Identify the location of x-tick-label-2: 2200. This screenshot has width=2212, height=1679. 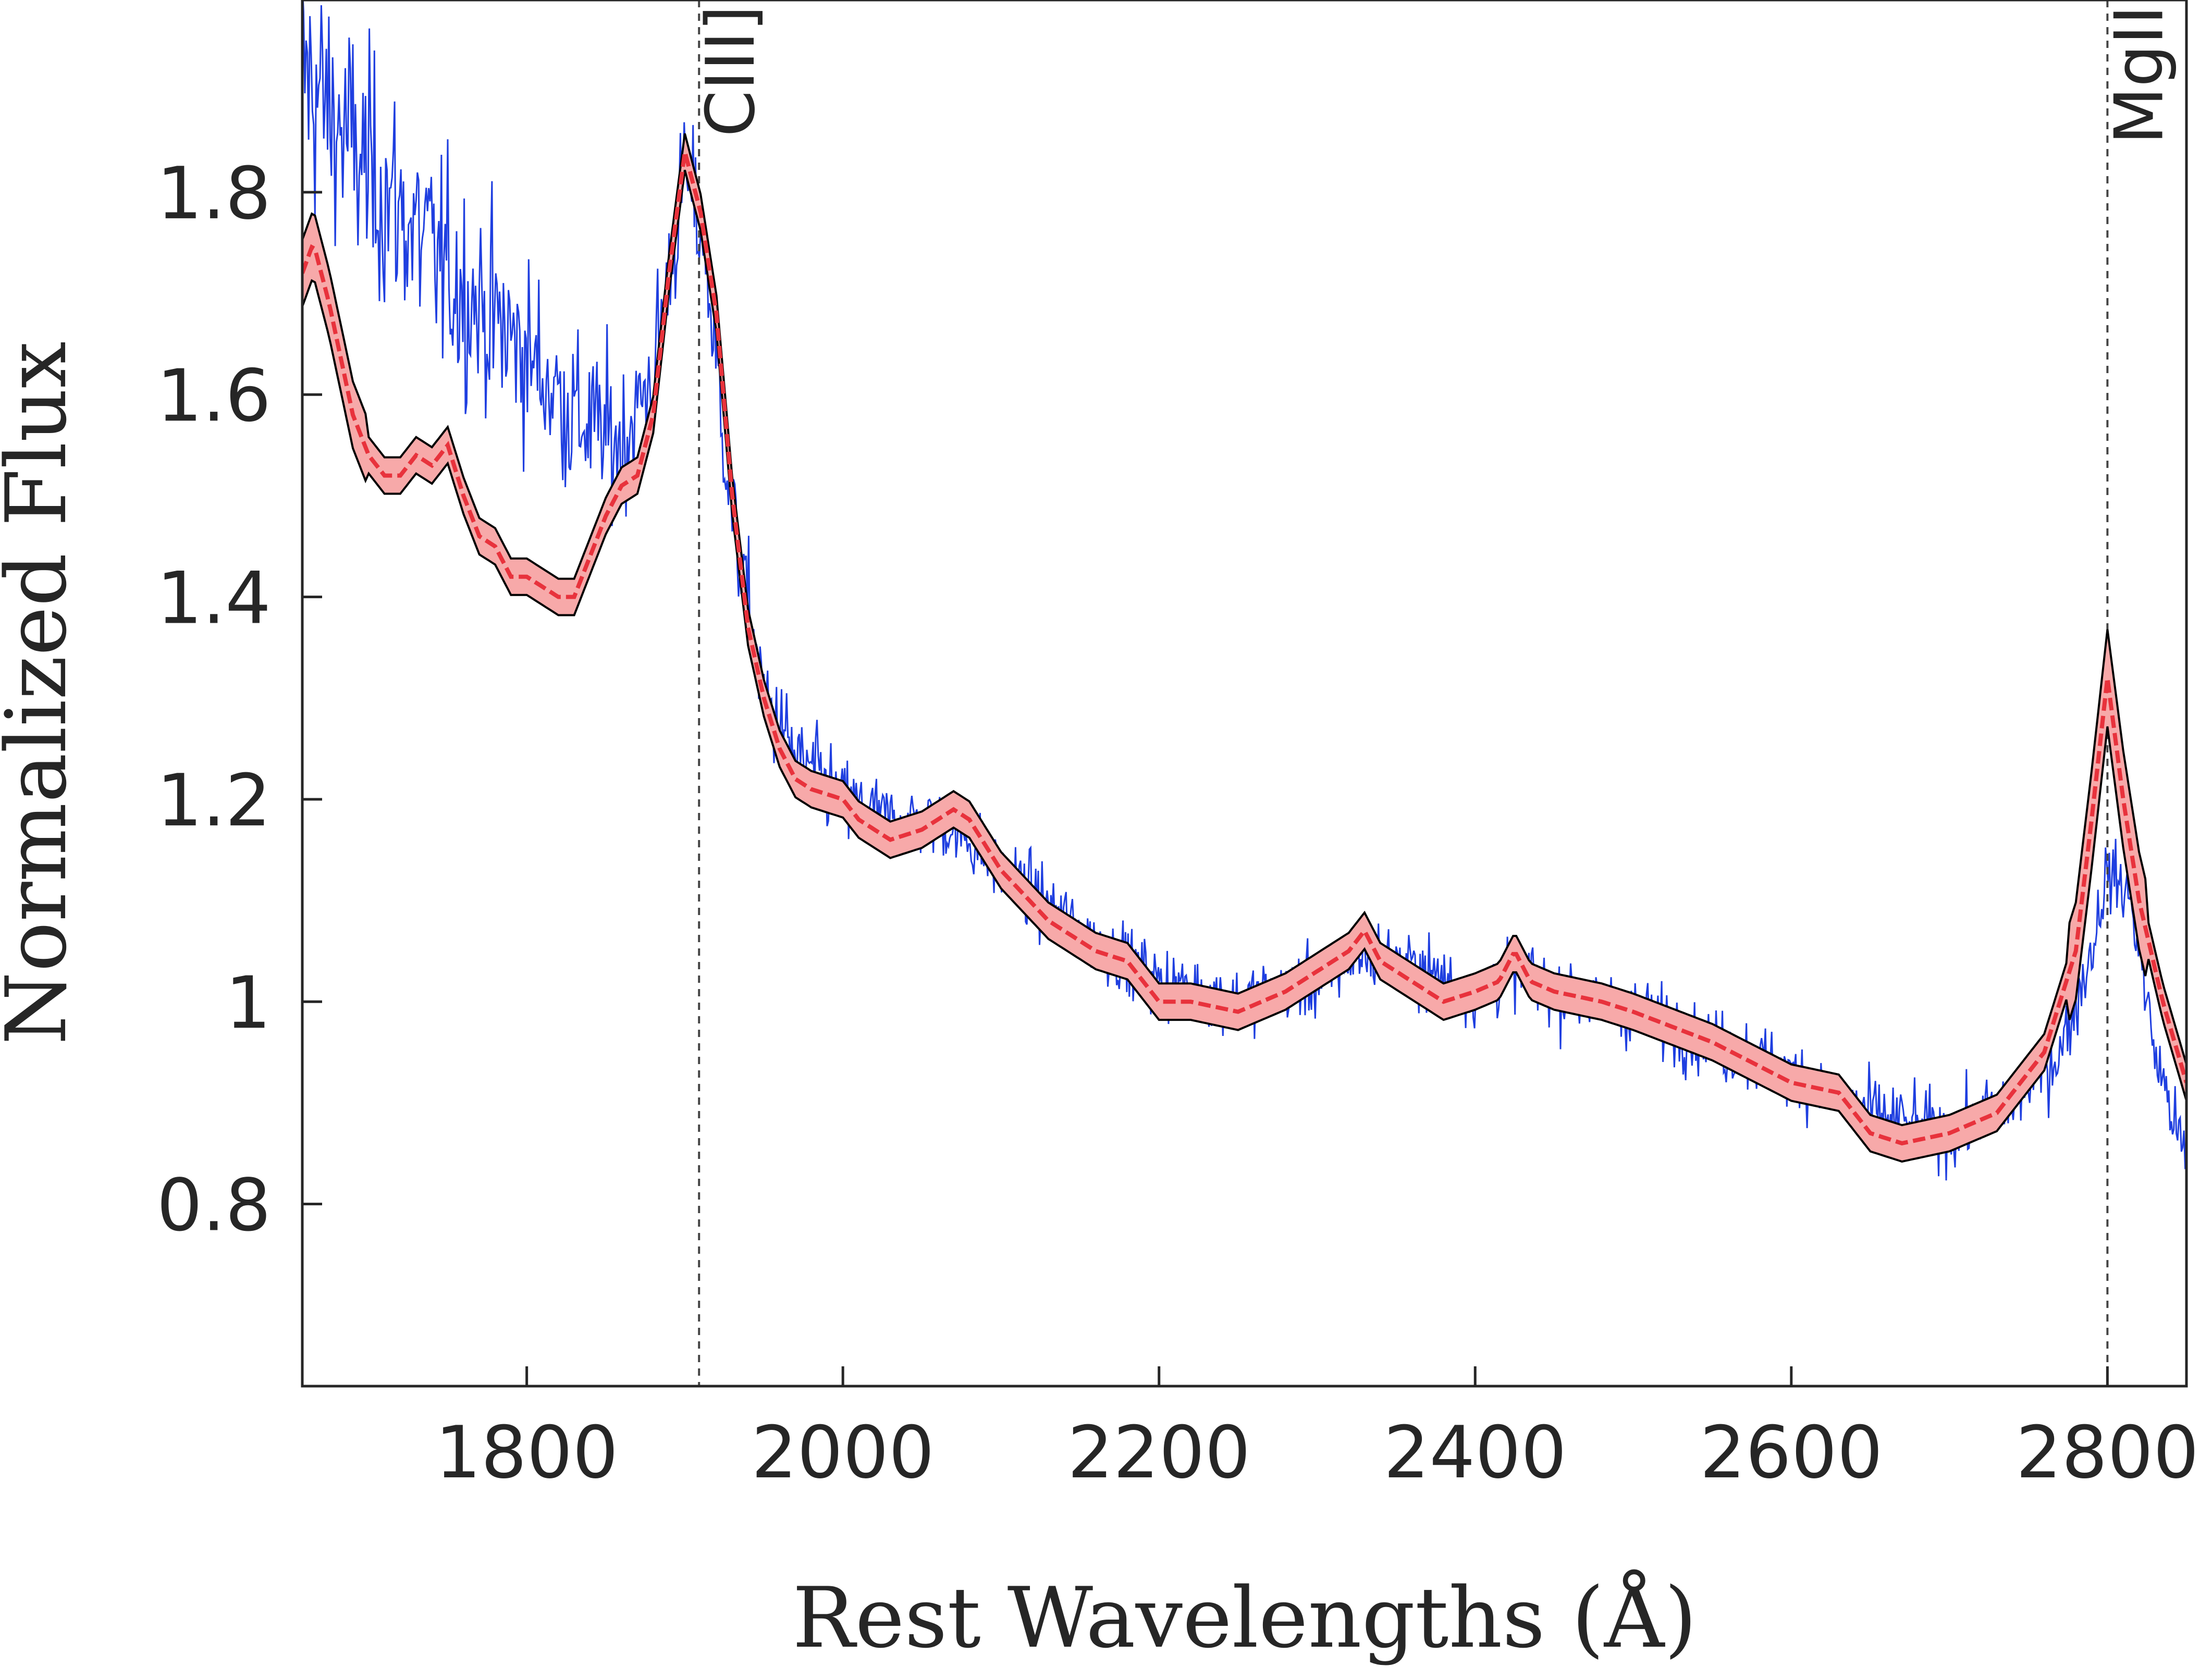
(1158, 1453).